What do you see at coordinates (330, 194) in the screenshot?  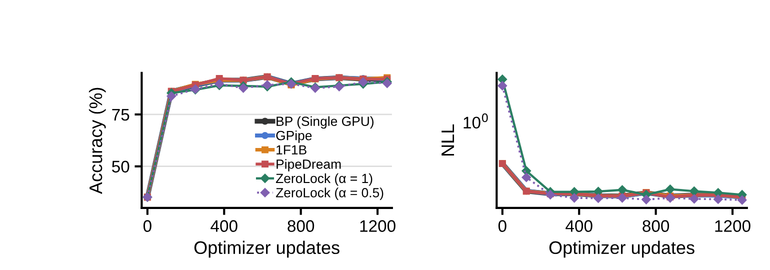 I see `legend-label: ZeroLock (α = 0.5)` at bounding box center [330, 194].